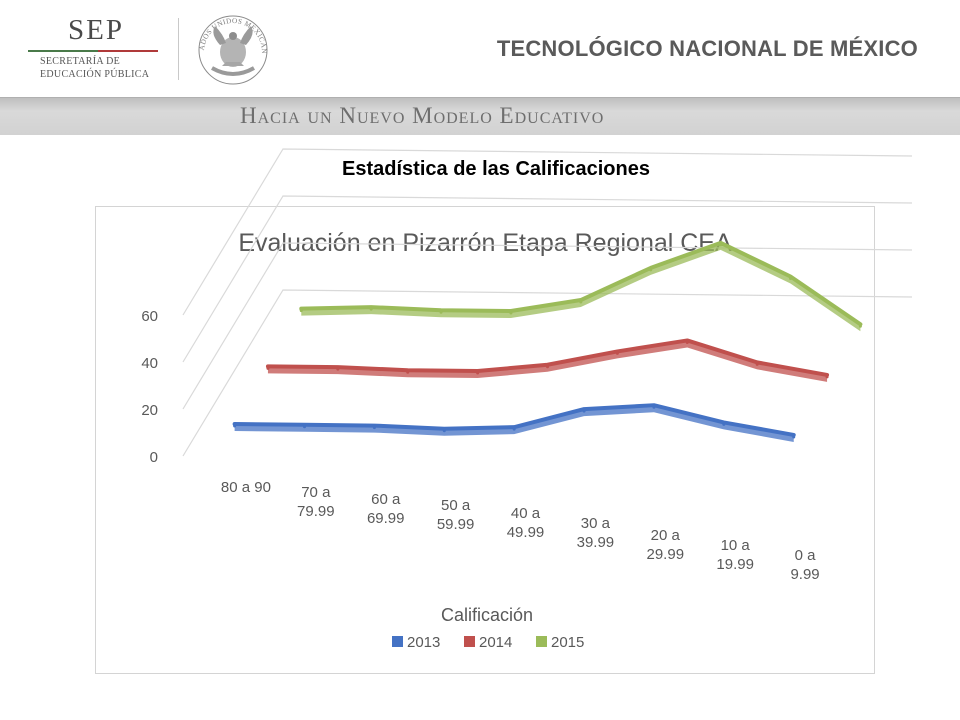 Image resolution: width=960 pixels, height=720 pixels. Describe the element at coordinates (469, 641) in the screenshot. I see `legend-swatch-2014` at that location.